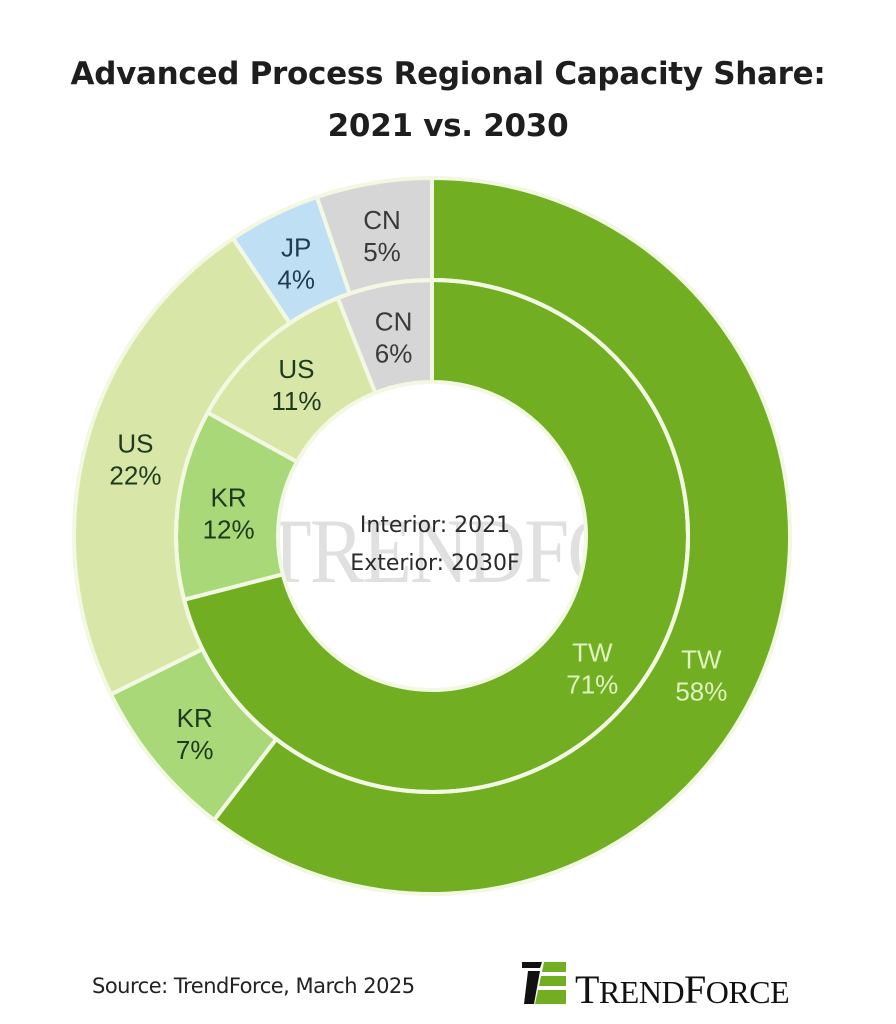  What do you see at coordinates (296, 280) in the screenshot?
I see `segment-value-label: 4%` at bounding box center [296, 280].